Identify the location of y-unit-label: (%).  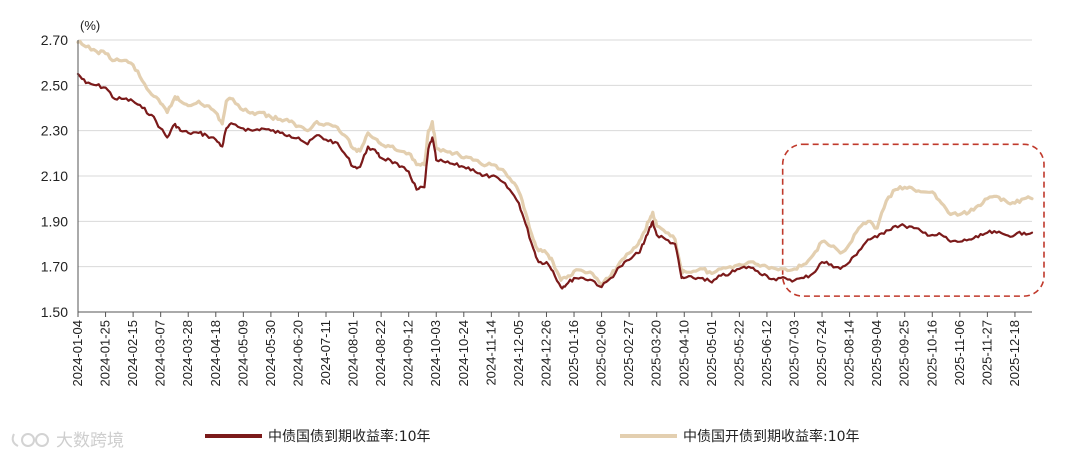
(90, 25).